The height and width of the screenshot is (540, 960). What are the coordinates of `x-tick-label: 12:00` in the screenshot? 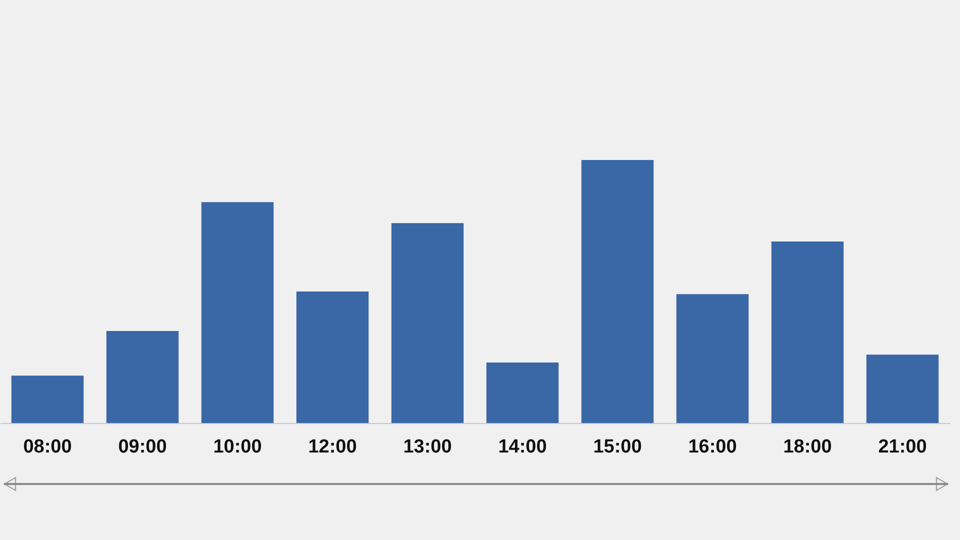 It's located at (332, 447).